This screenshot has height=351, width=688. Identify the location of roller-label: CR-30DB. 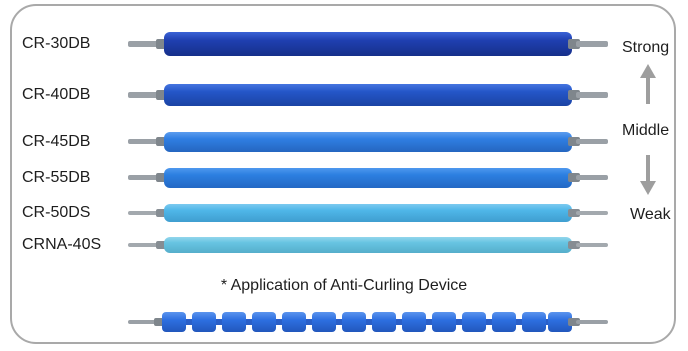
(56, 43).